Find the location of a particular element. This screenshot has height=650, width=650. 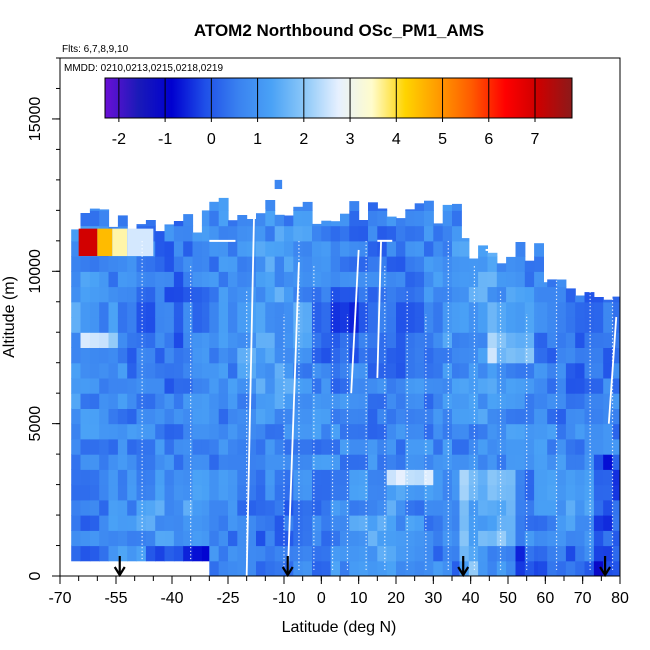

colorbar-tick-label: 0 is located at coordinates (211, 139).